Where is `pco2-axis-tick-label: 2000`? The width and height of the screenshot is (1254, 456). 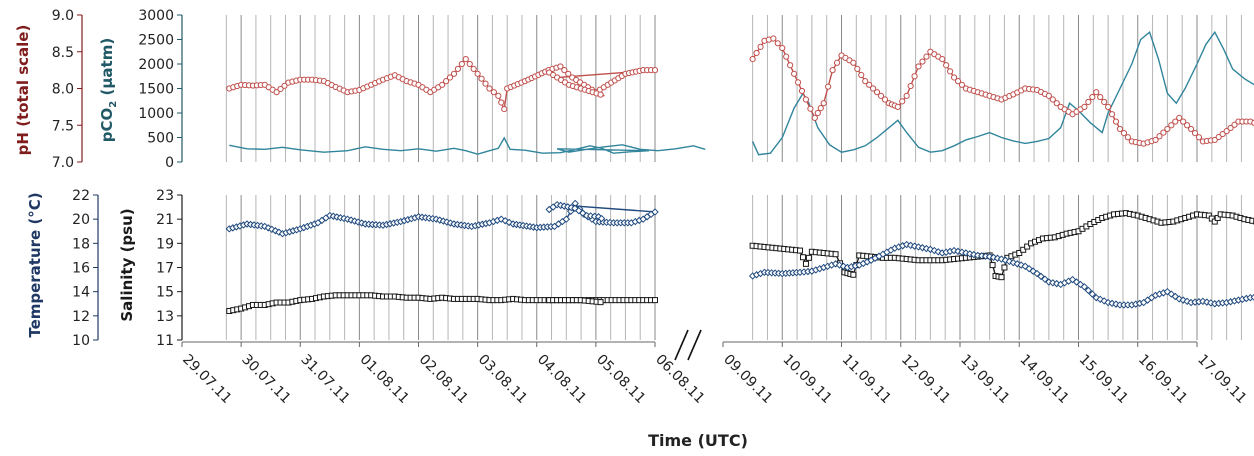 pco2-axis-tick-label: 2000 is located at coordinates (156, 65).